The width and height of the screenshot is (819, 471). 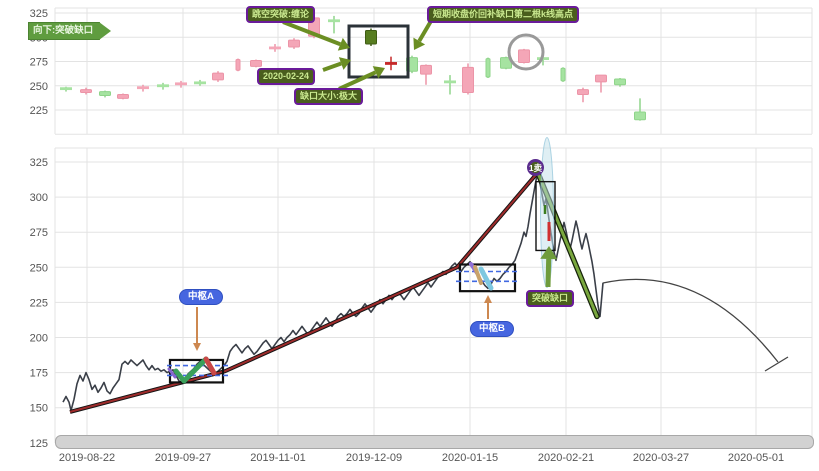 I want to click on svg-text: 125, so click(x=39, y=444).